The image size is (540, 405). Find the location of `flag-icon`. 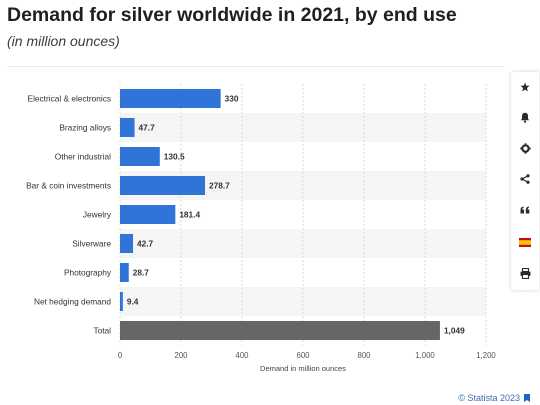

flag-icon is located at coordinates (525, 242).